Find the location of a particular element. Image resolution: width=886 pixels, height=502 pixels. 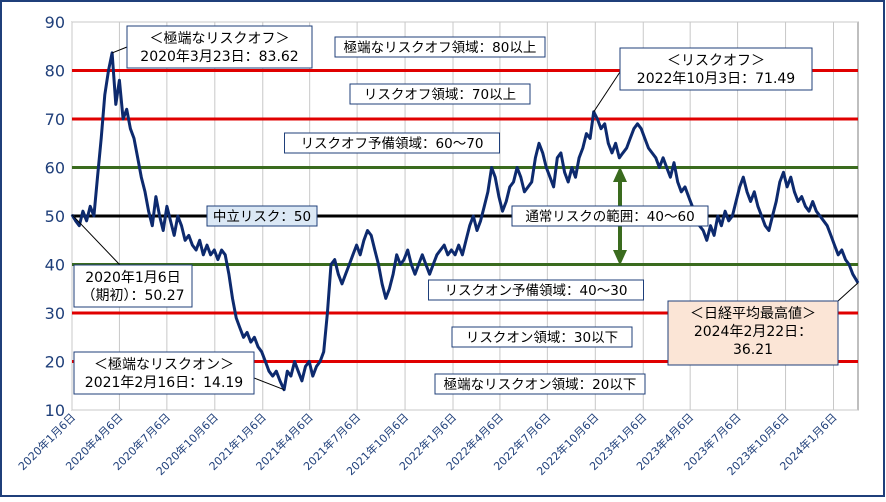

annotation-risk-off: ＜リスクオフ＞ 2022年10月3日：71.49 is located at coordinates (703, 80).